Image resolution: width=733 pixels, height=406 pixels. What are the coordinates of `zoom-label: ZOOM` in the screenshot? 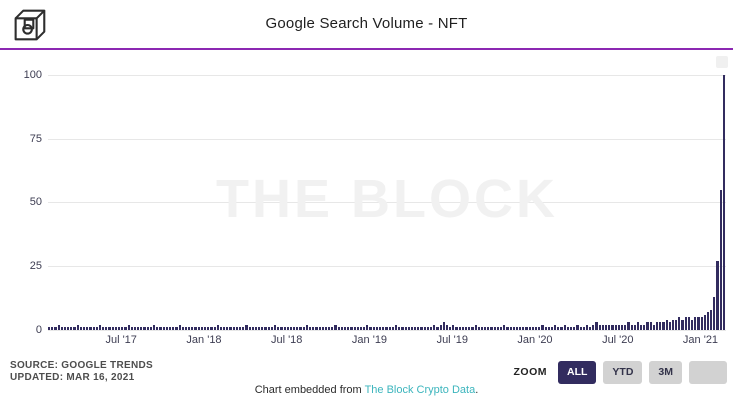 It's located at (530, 372).